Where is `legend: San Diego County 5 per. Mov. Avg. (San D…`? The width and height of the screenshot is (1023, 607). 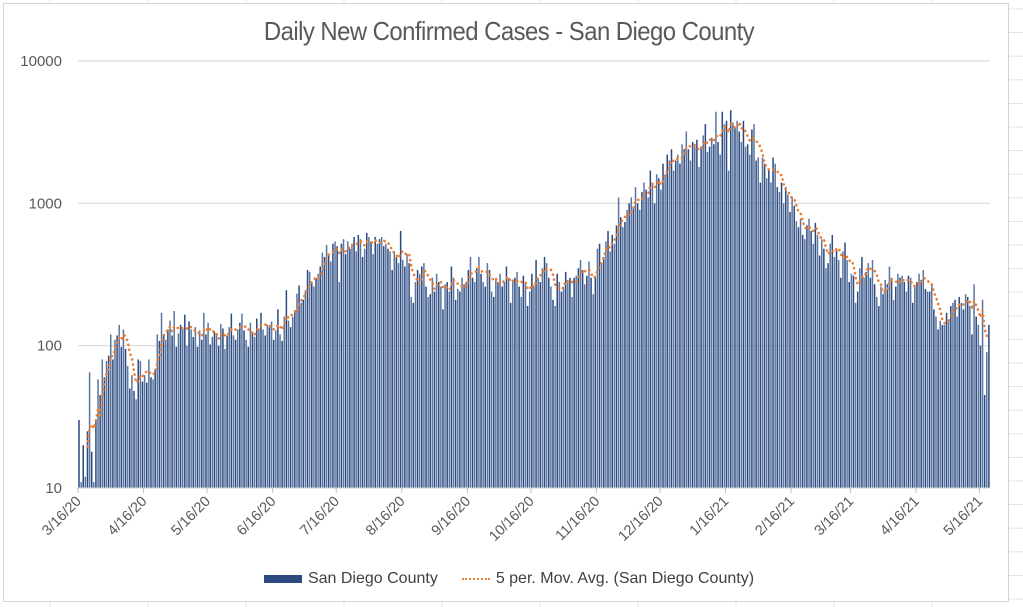 legend: San Diego County 5 per. Mov. Avg. (San D… is located at coordinates (509, 579).